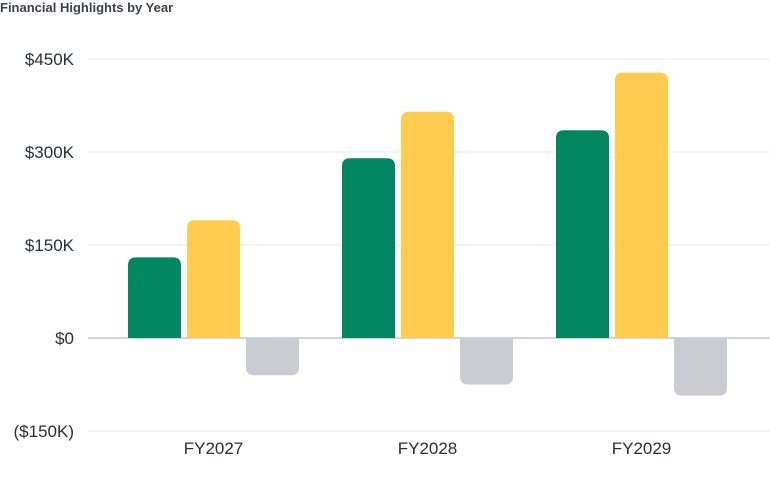 This screenshot has width=770, height=477. I want to click on y-tick-label: $150K, so click(50, 245).